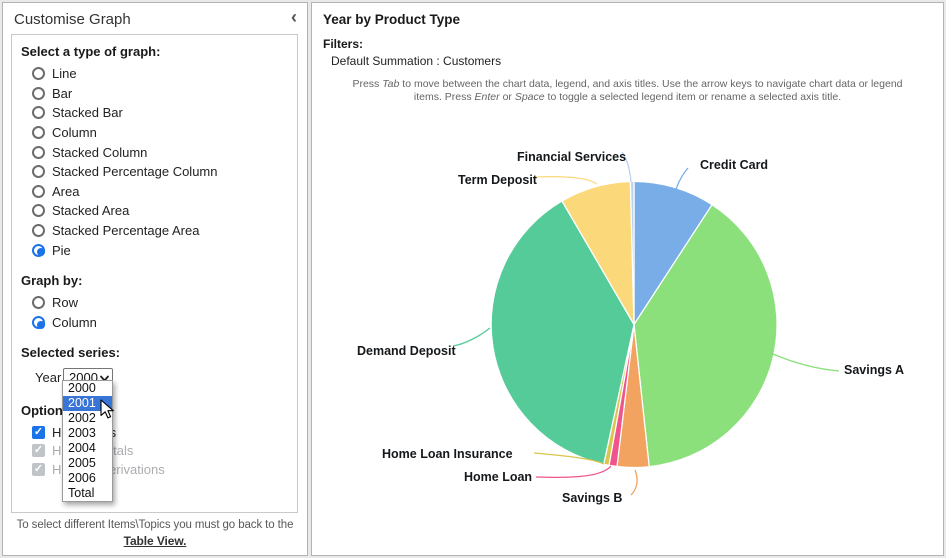 This screenshot has height=558, width=946. What do you see at coordinates (806, 362) in the screenshot?
I see `callout-savings-a` at bounding box center [806, 362].